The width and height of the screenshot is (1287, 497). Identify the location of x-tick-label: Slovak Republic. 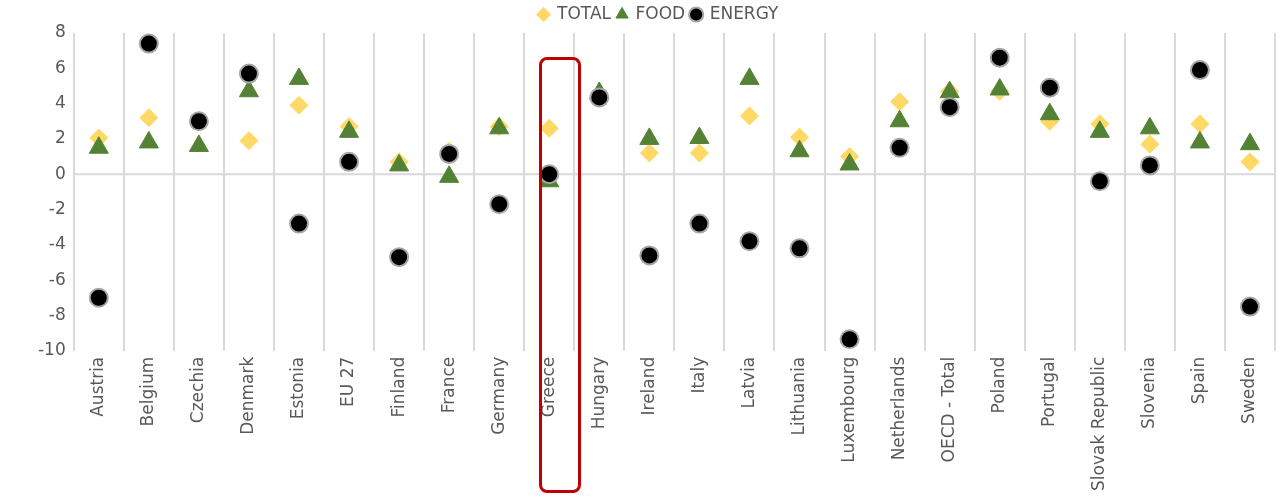
(1098, 424).